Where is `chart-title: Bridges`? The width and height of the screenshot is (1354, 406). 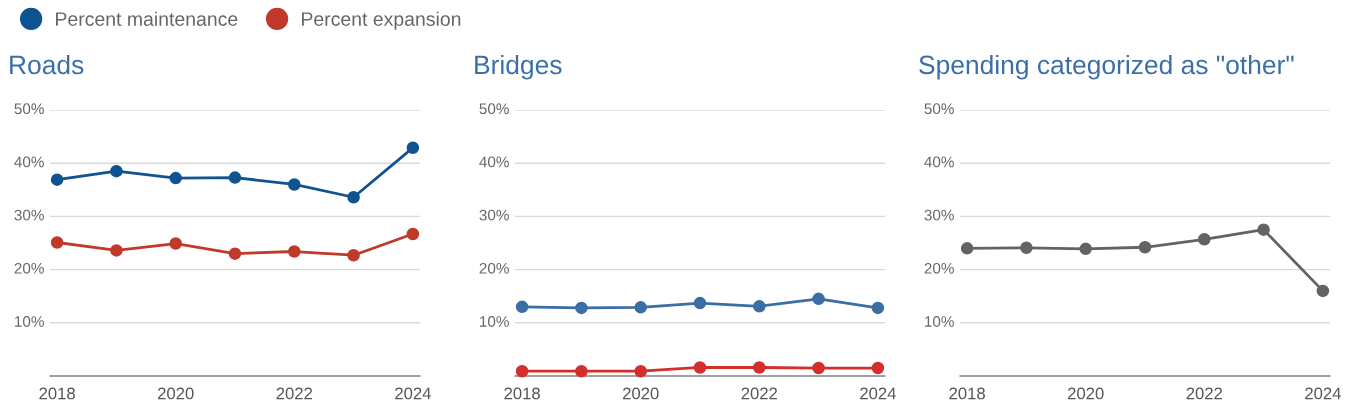 chart-title: Bridges is located at coordinates (518, 67).